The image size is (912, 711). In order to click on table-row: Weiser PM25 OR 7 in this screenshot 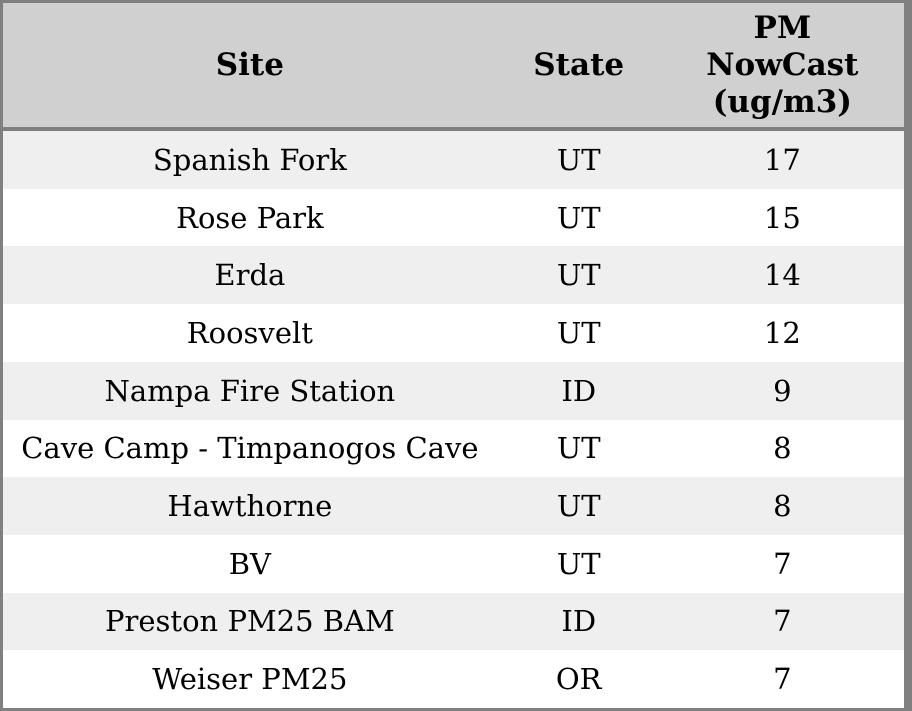, I will do `click(453, 679)`.